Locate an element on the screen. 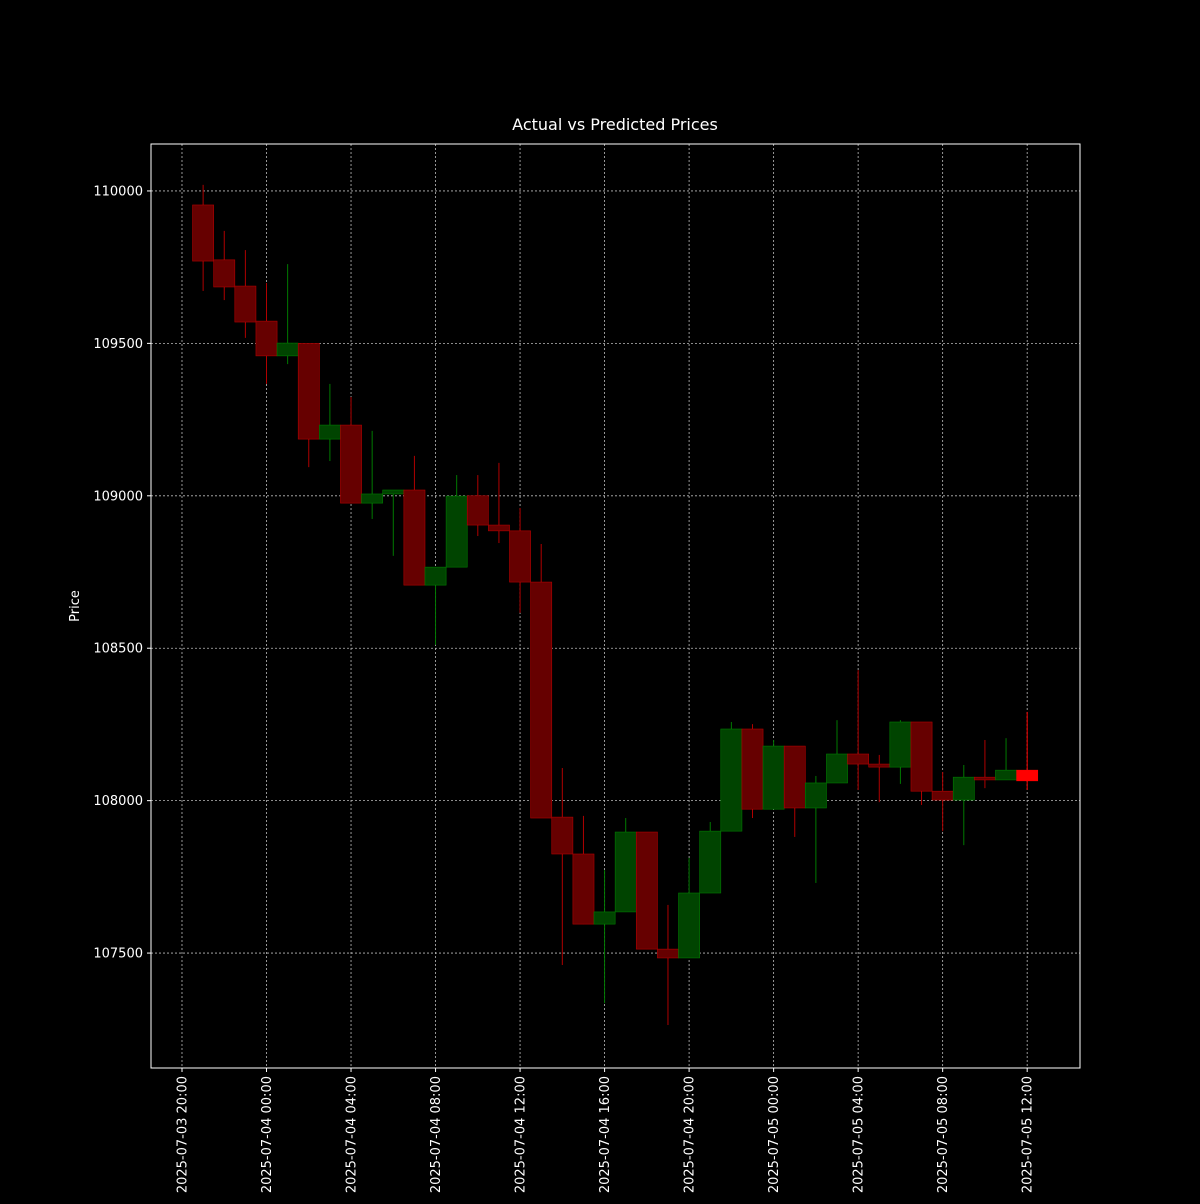 Image resolution: width=1200 pixels, height=1204 pixels. x-tick-label: 2025-07-05 08:00 is located at coordinates (943, 1134).